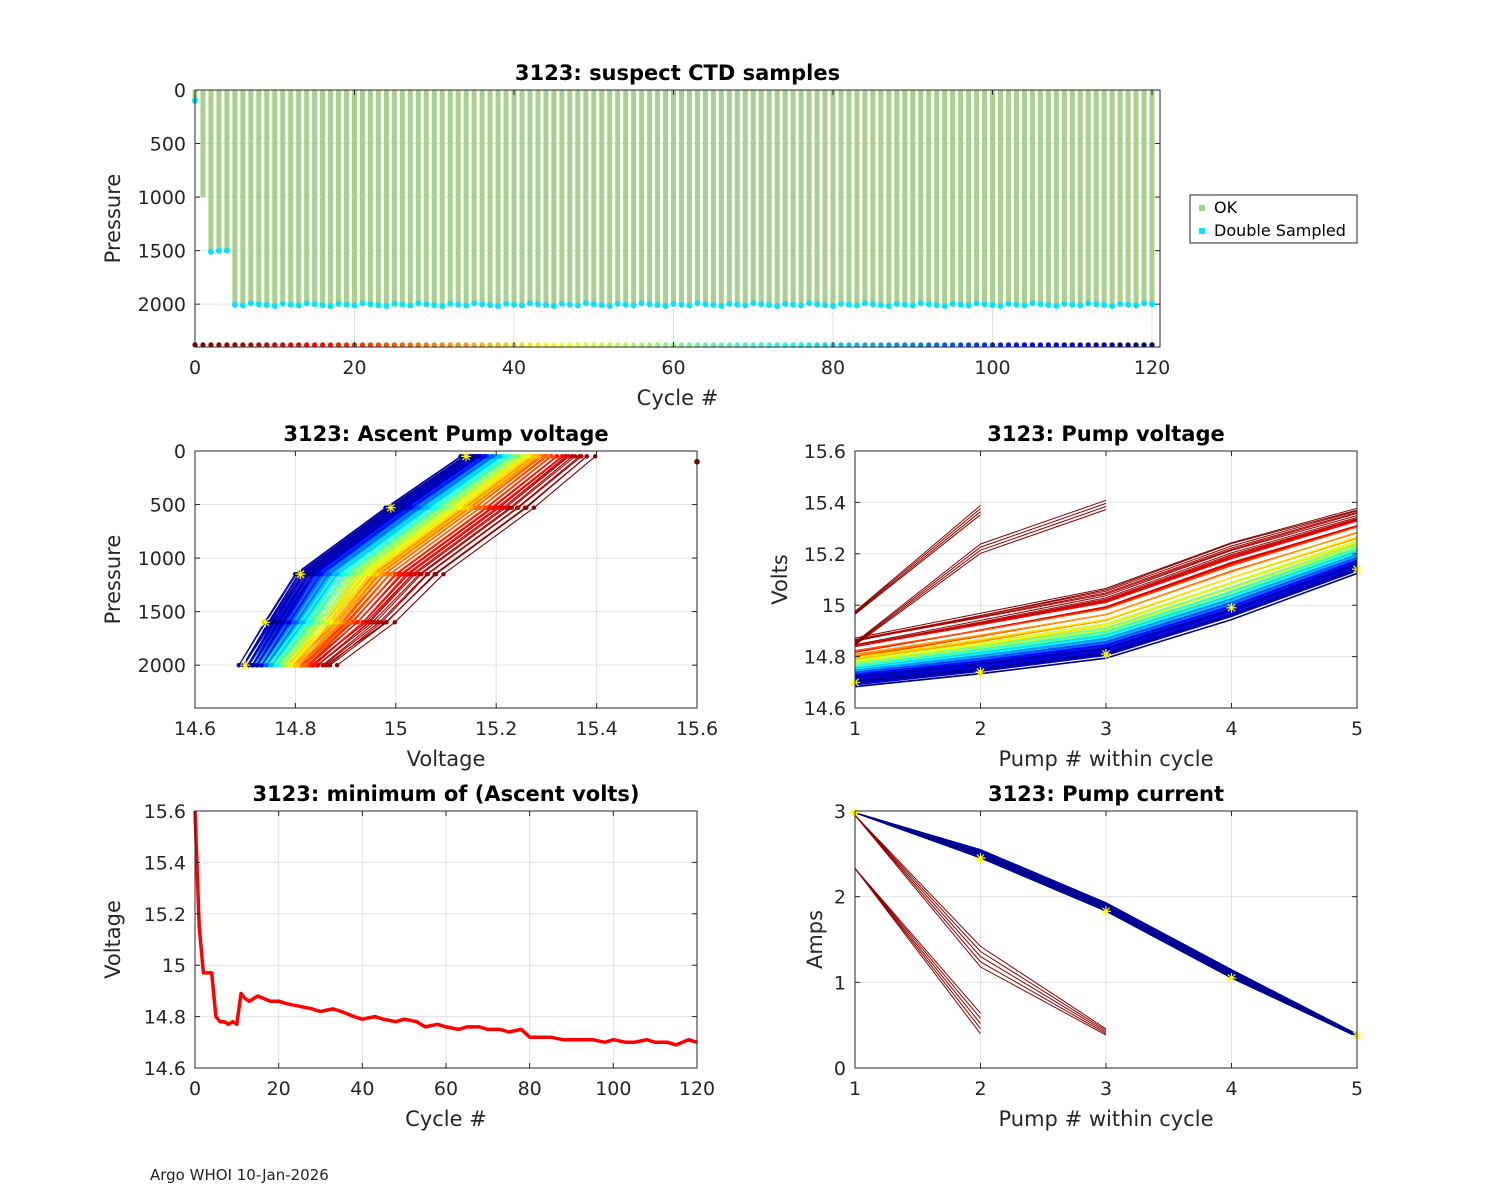  I want to click on ctd-x-label: Cycle #, so click(678, 398).